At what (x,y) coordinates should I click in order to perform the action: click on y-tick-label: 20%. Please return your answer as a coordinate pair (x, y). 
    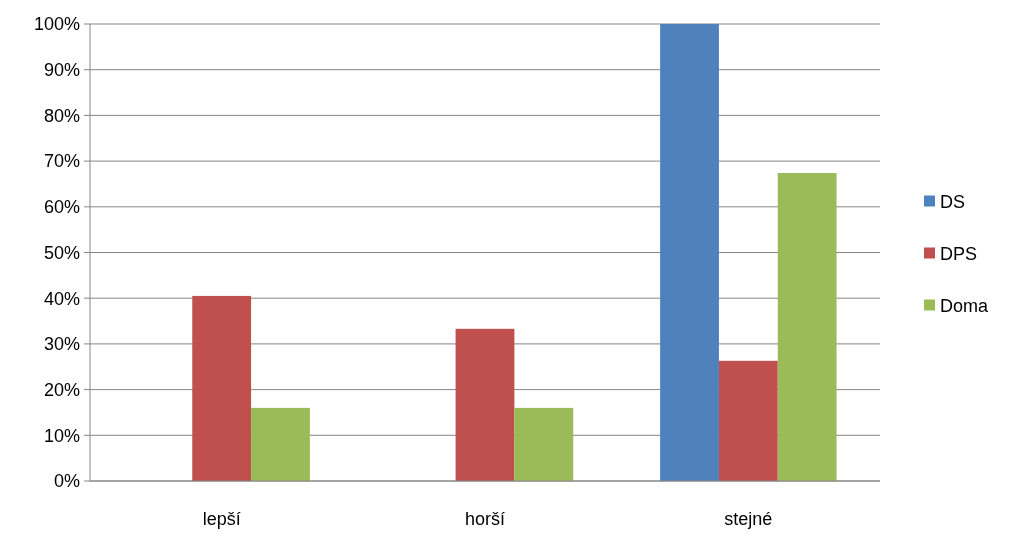
    Looking at the image, I should click on (61, 389).